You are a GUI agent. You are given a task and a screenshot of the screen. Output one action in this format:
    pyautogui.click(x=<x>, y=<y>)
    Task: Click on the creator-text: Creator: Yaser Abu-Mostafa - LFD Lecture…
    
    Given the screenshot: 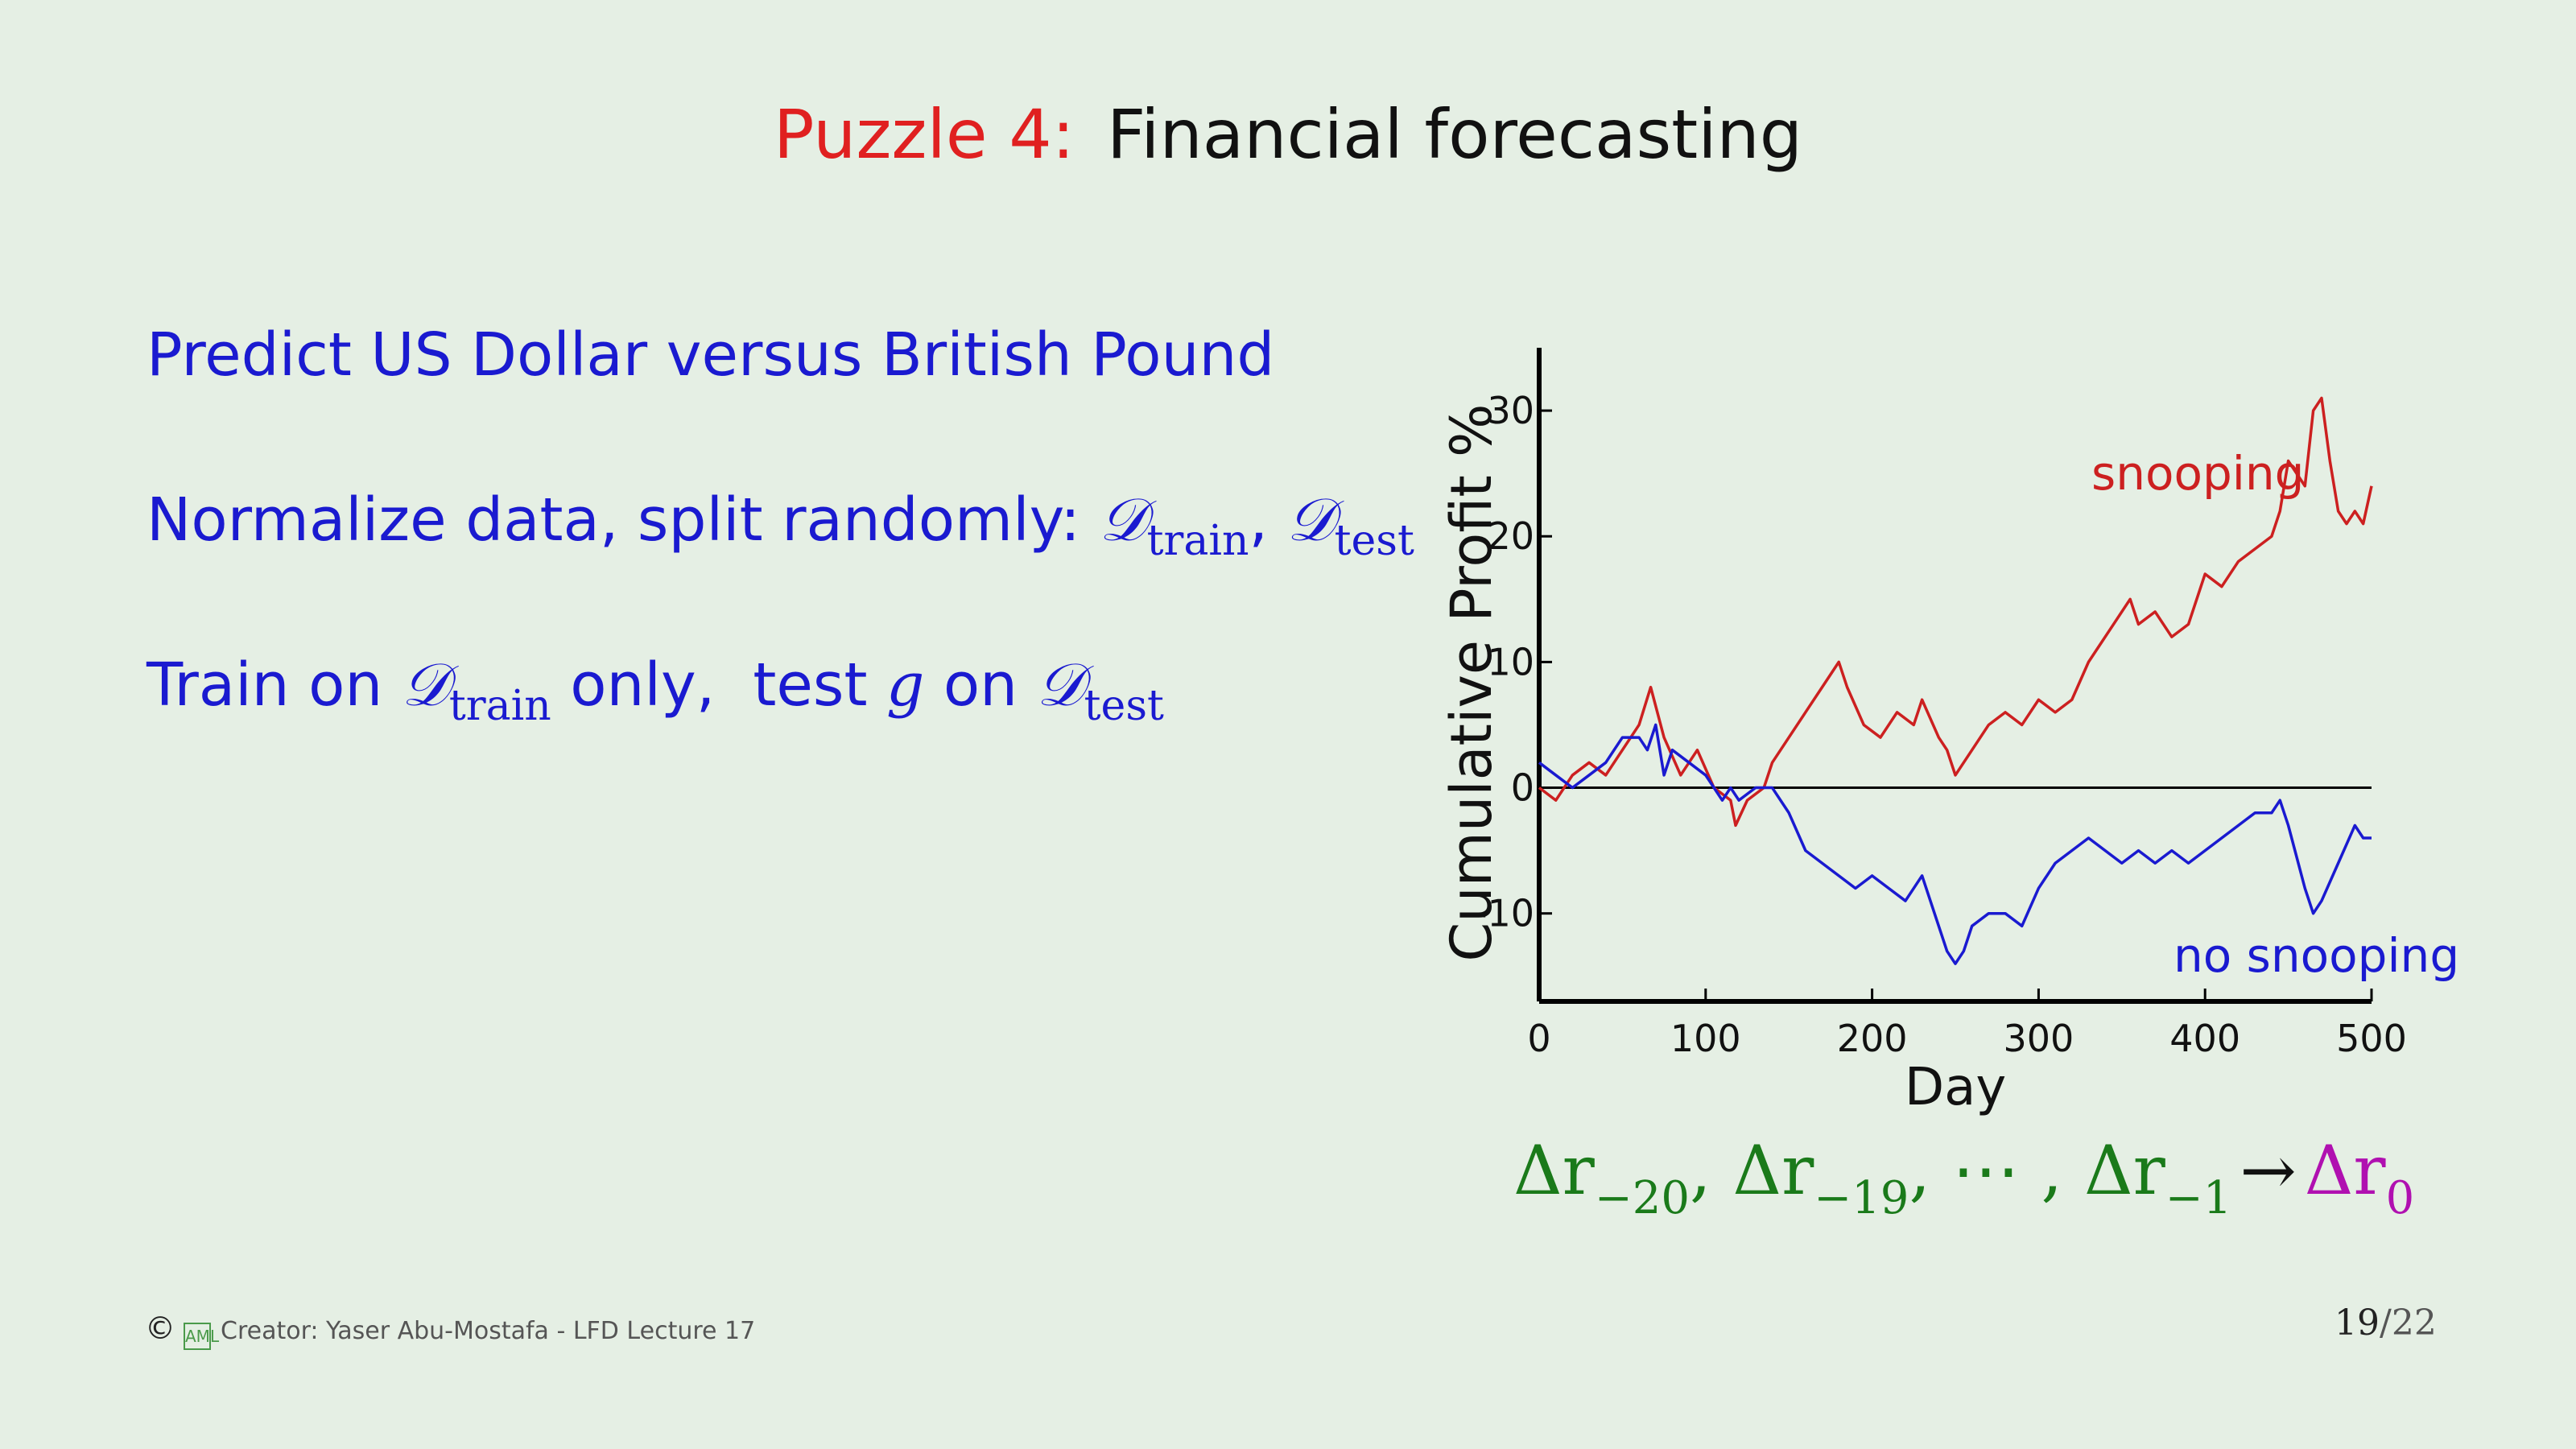 What is the action you would take?
    pyautogui.click(x=488, y=1331)
    